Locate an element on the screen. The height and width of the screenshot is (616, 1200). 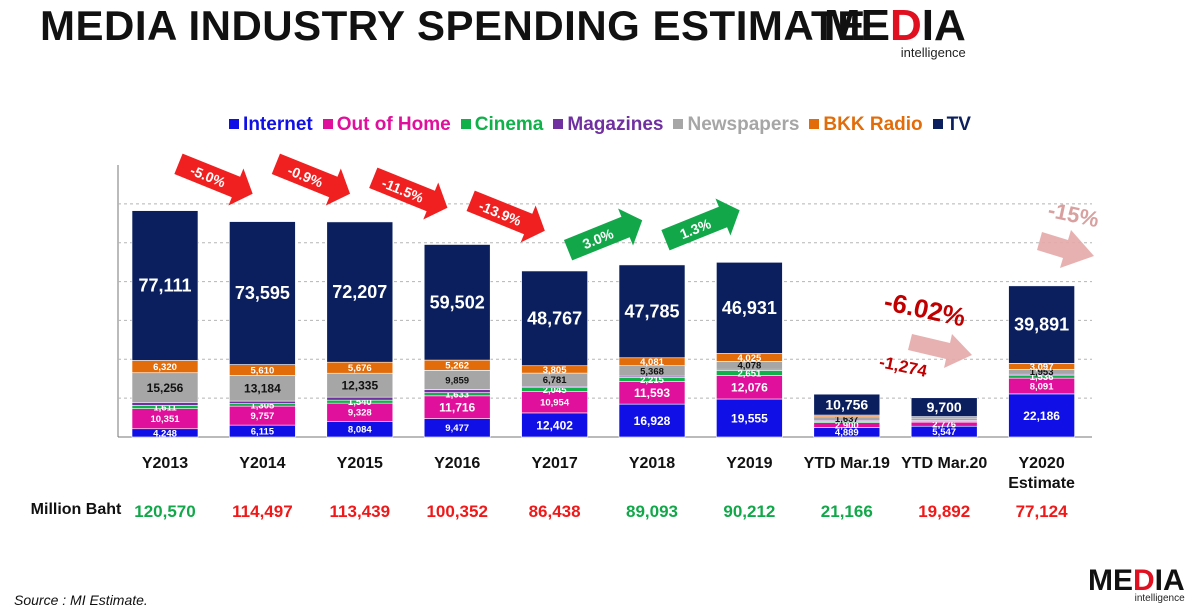
data-label-out-of-home: 9,757 is located at coordinates (263, 416).